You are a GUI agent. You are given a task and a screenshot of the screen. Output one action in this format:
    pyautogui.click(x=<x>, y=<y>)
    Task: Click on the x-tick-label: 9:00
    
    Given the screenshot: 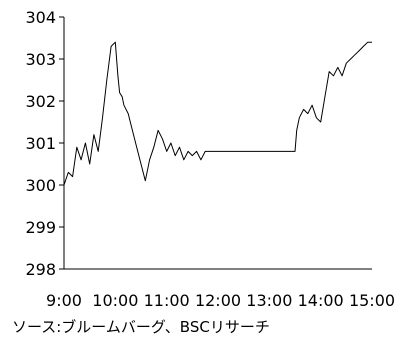 What is the action you would take?
    pyautogui.click(x=64, y=300)
    